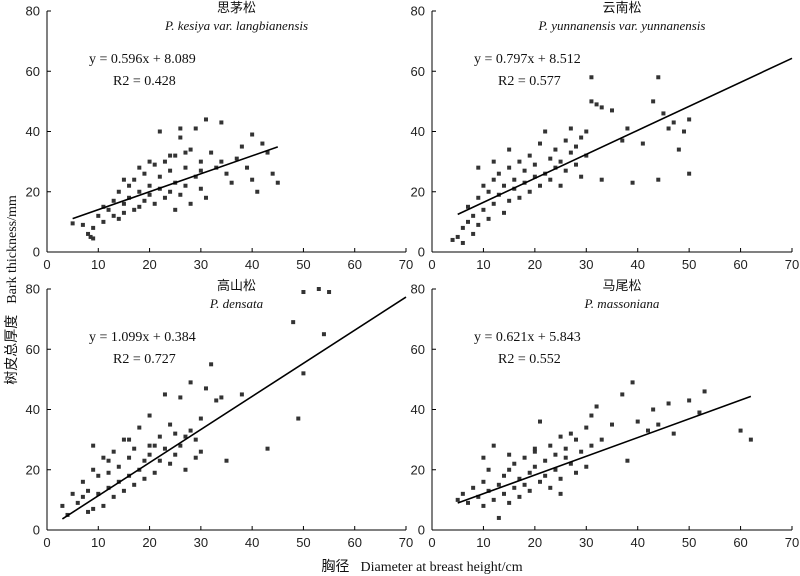  I want to click on y-tick-label: 20, so click(33, 191).